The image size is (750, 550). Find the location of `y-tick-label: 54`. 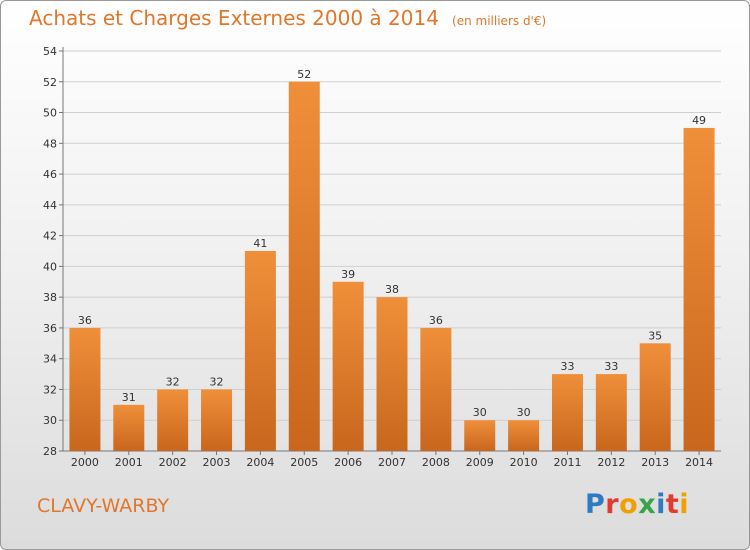

y-tick-label: 54 is located at coordinates (50, 51).